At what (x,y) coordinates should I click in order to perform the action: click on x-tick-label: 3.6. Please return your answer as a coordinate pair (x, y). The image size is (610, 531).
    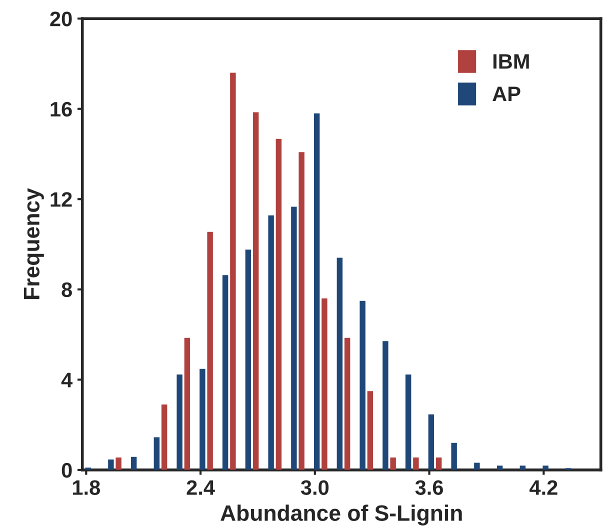
    Looking at the image, I should click on (429, 487).